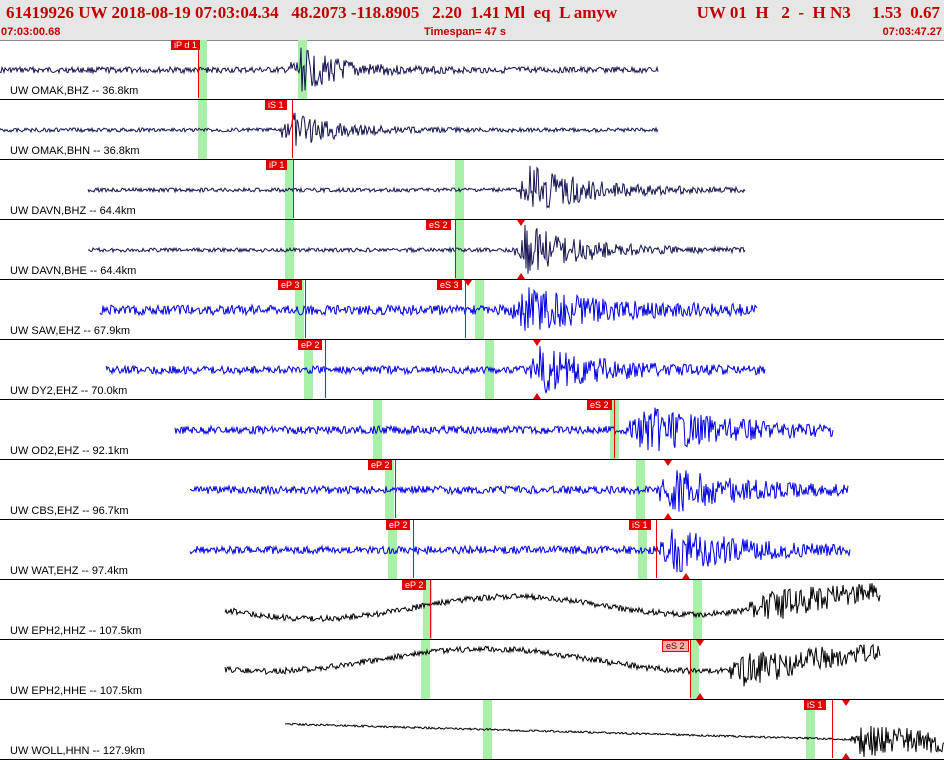 The height and width of the screenshot is (760, 944). Describe the element at coordinates (449, 285) in the screenshot. I see `pick-flag: eS 3` at that location.